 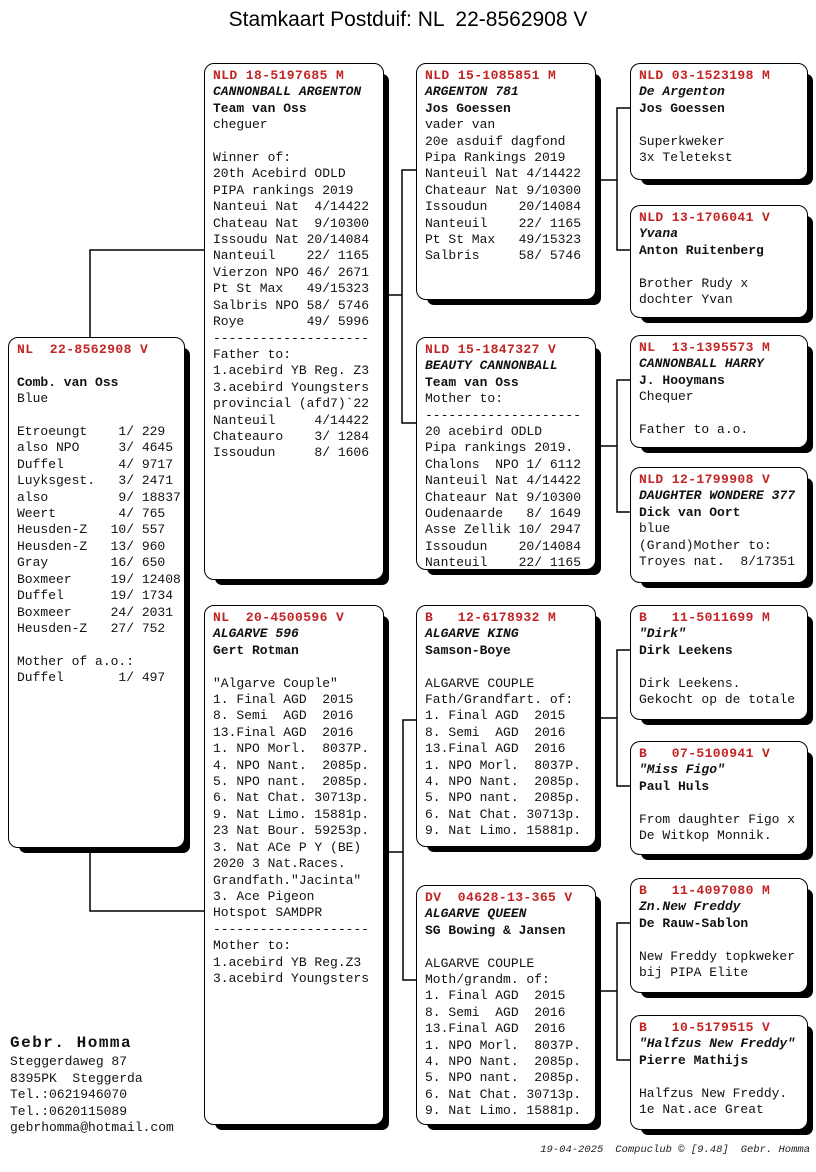 I want to click on info-line: De Witkop Monnik., so click(x=705, y=836).